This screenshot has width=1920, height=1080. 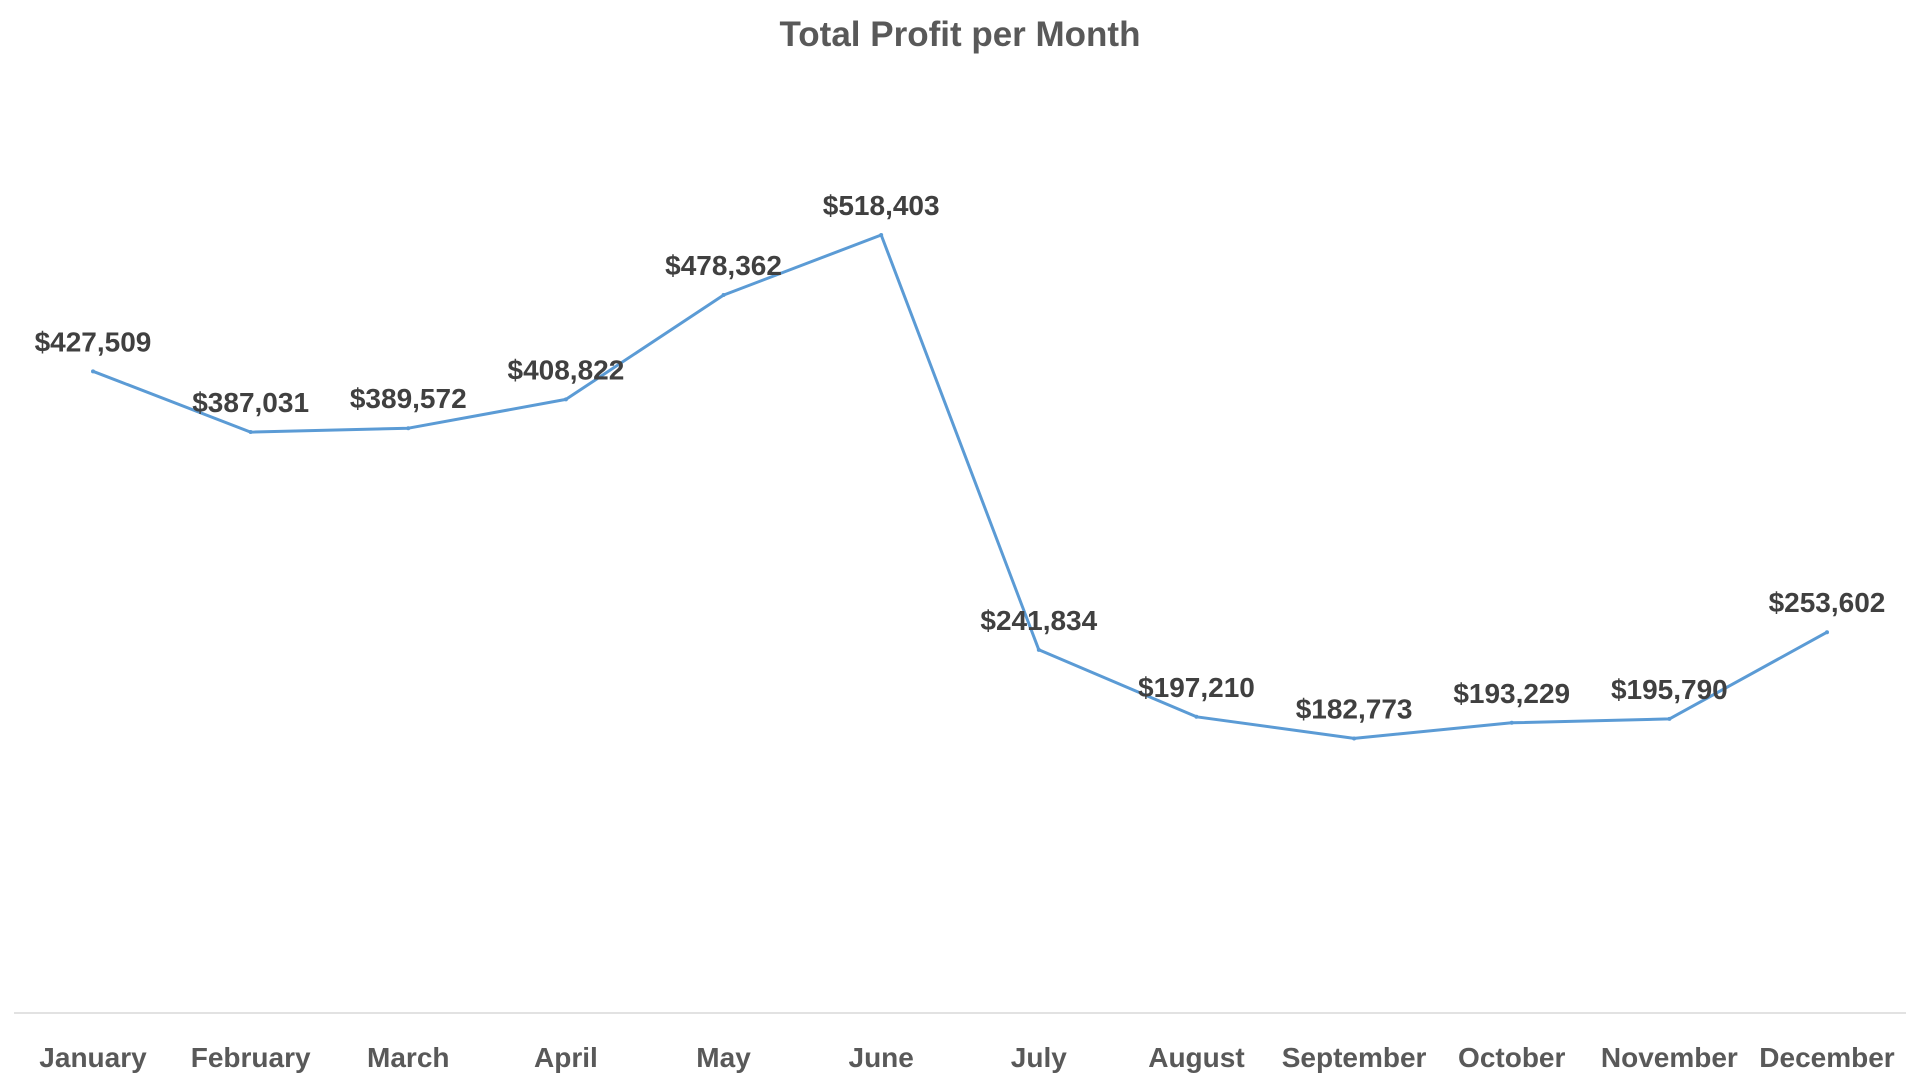 I want to click on data-label-december: $253,602, so click(x=1827, y=602).